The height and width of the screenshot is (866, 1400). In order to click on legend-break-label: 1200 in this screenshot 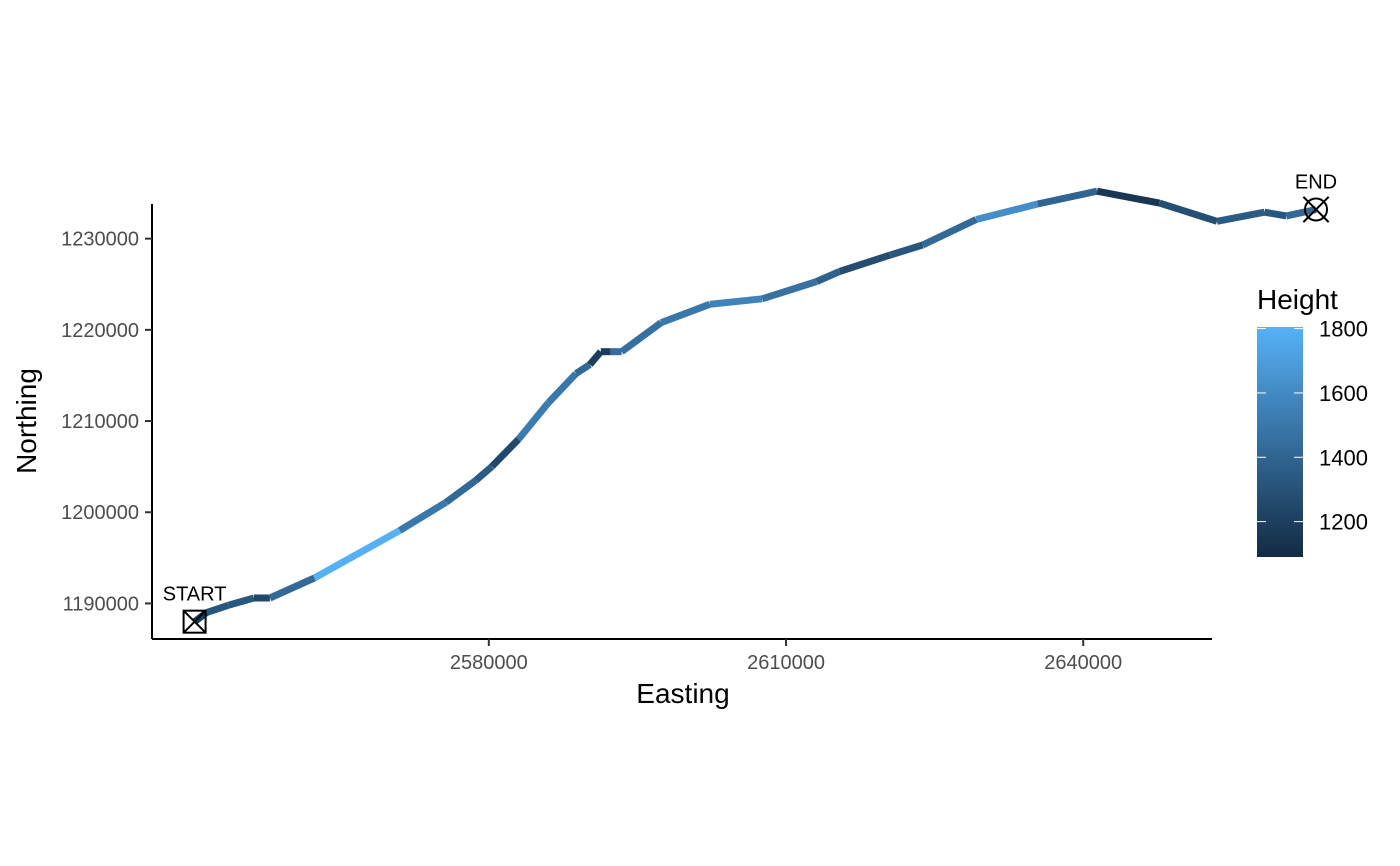, I will do `click(1343, 522)`.